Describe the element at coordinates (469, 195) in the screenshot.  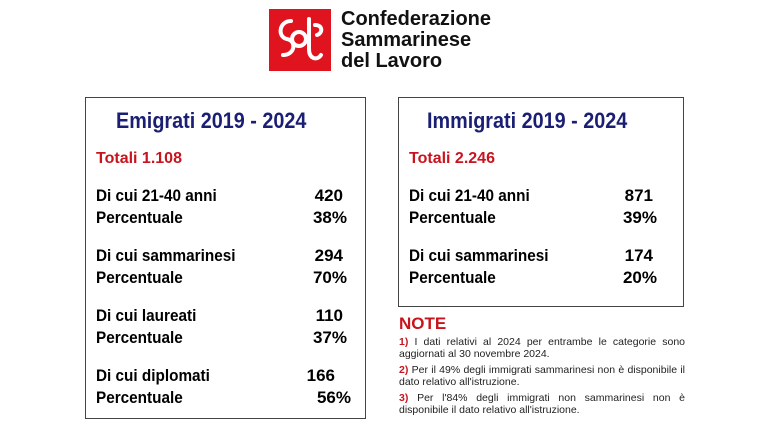
I see `immigrati-row-label: Di cui 21-40 anni` at that location.